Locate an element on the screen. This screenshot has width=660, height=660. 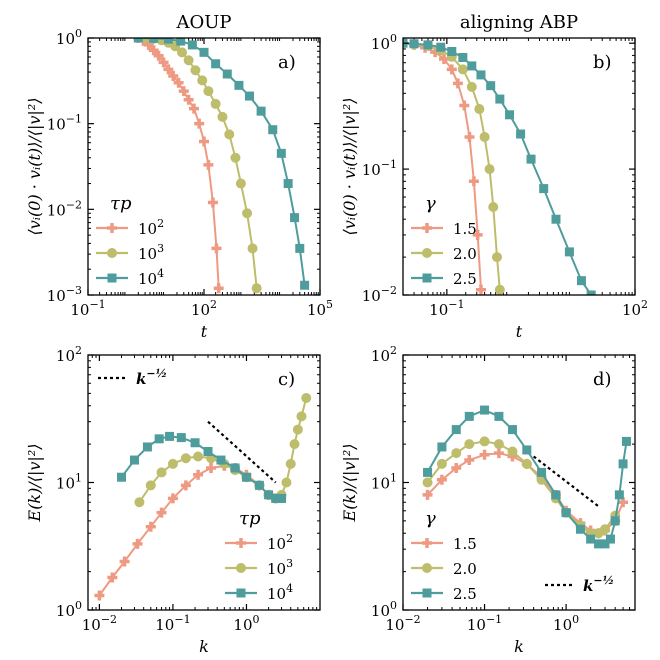
x-axis-label: k is located at coordinates (204, 646).